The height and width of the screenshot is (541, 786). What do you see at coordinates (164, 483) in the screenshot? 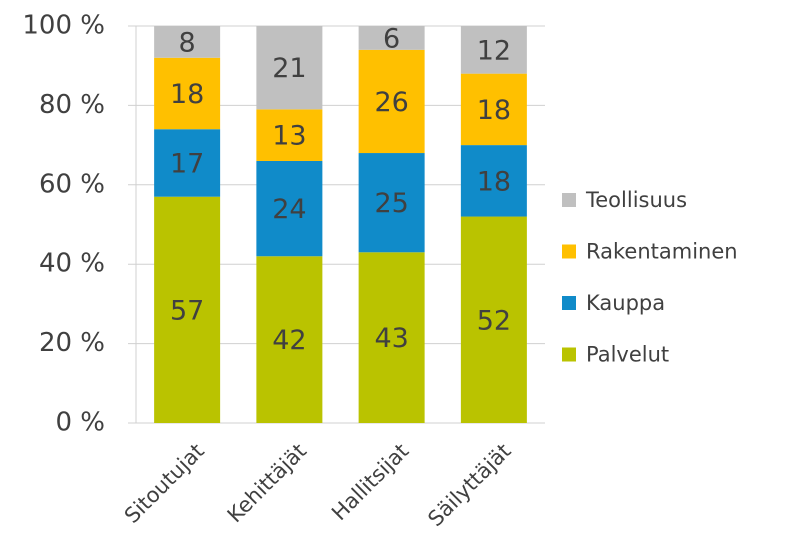
I see `x-tick-label: Sitoutujat` at bounding box center [164, 483].